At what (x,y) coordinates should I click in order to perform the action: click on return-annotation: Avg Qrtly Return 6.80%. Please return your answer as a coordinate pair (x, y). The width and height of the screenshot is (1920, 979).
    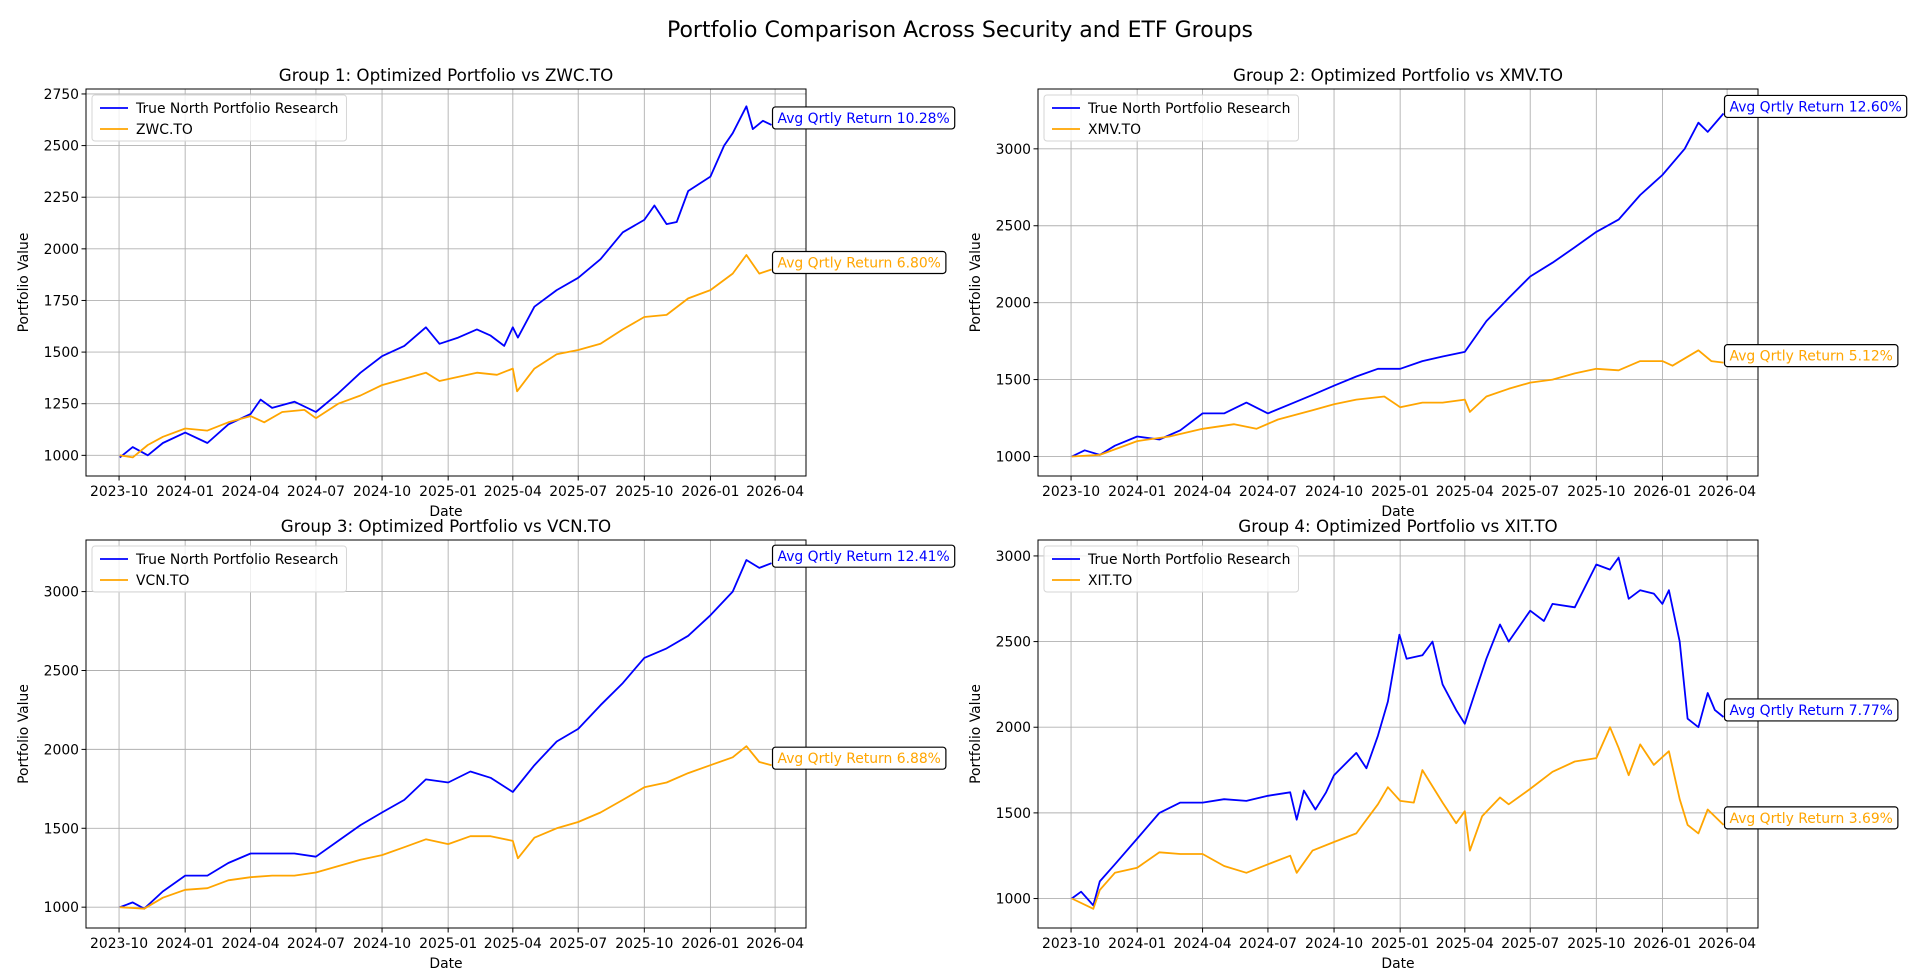
    Looking at the image, I should click on (859, 262).